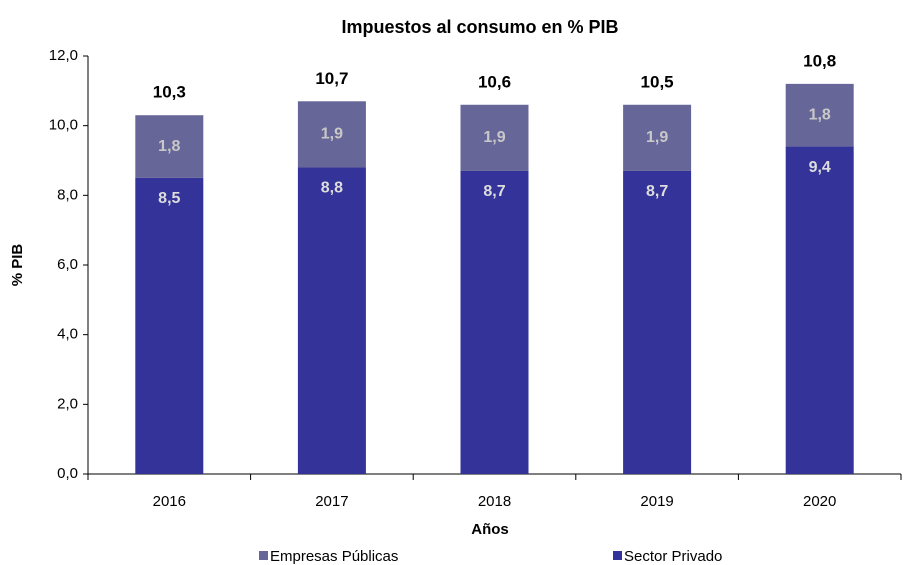 Image resolution: width=917 pixels, height=565 pixels. Describe the element at coordinates (67, 473) in the screenshot. I see `y-tick-label: 0,0` at that location.